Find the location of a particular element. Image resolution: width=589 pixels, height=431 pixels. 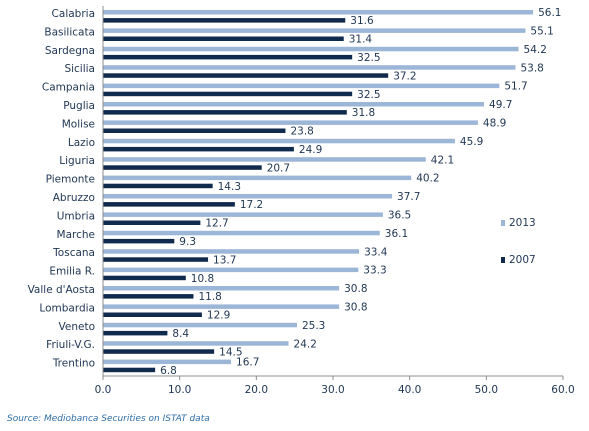

value-label-2007: 20.7 is located at coordinates (278, 168).